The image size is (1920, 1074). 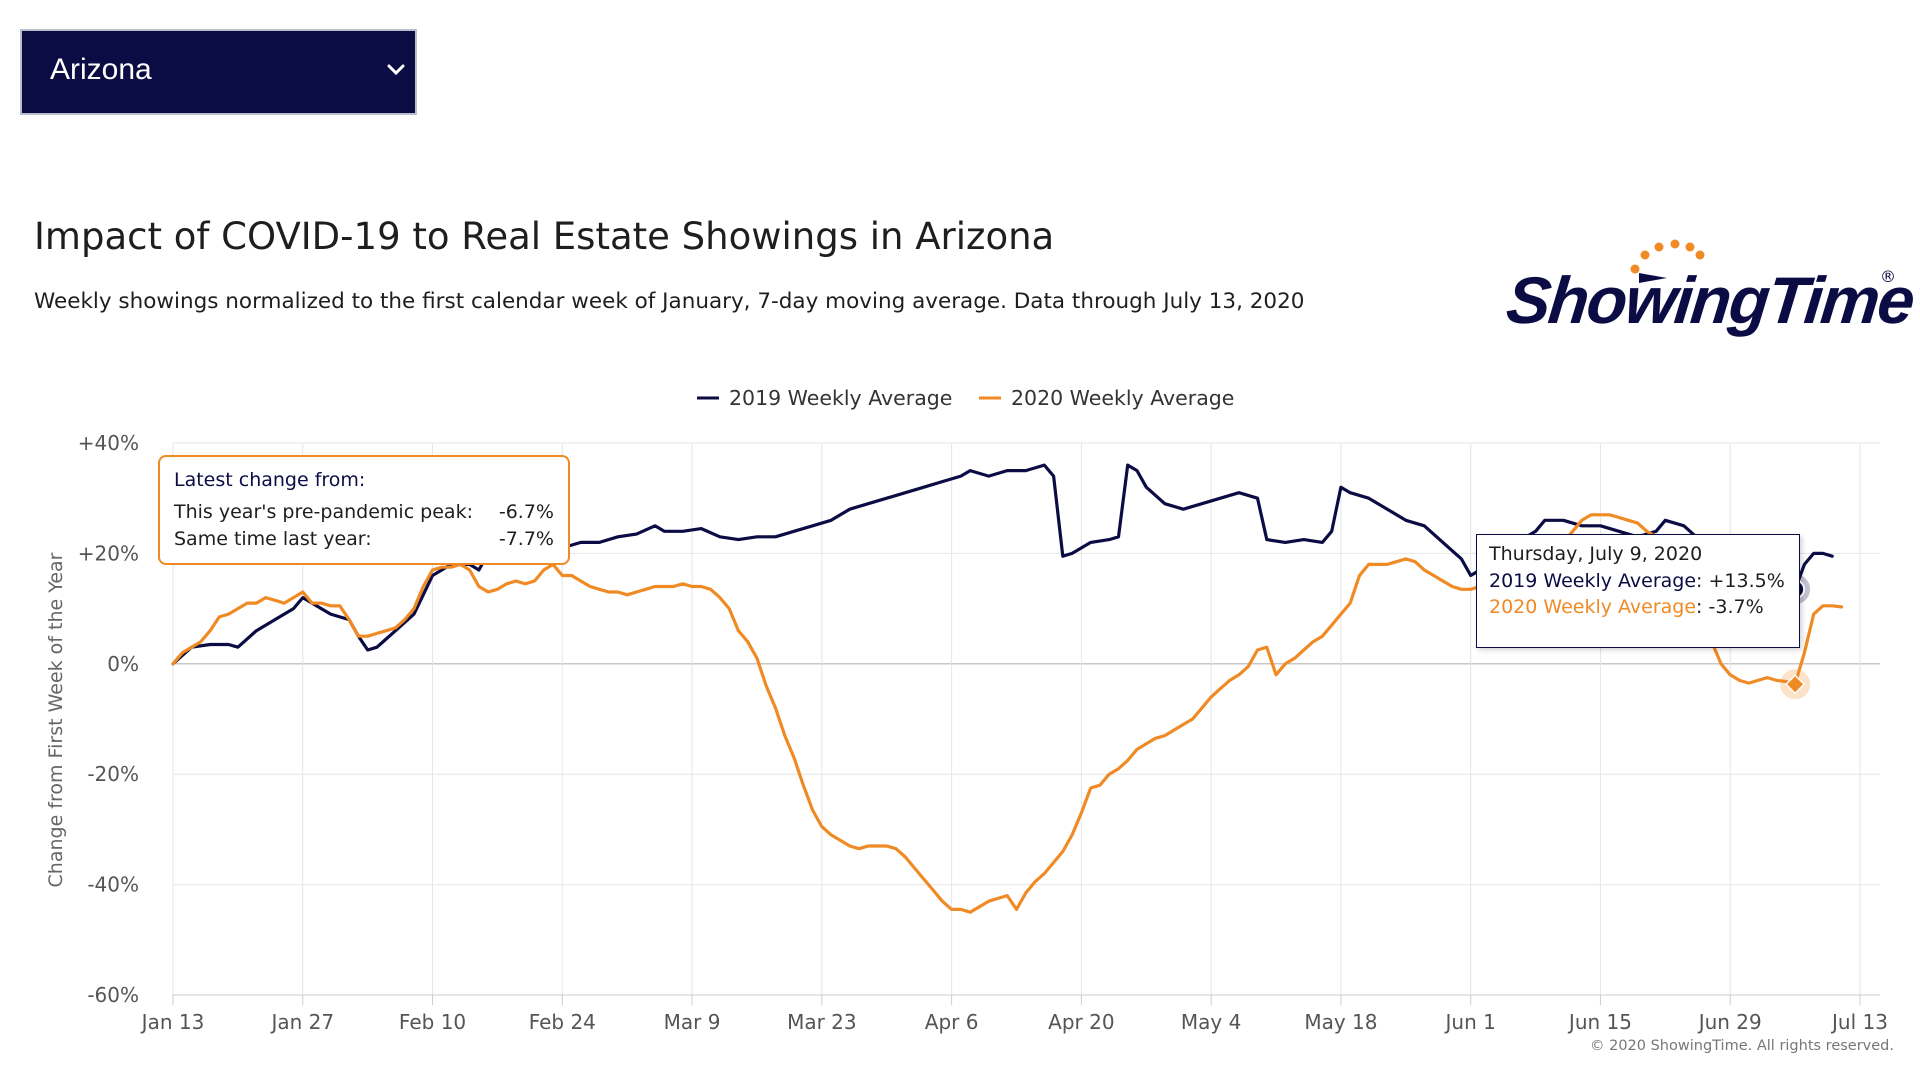 What do you see at coordinates (101, 69) in the screenshot?
I see `state-select-value: Arizona` at bounding box center [101, 69].